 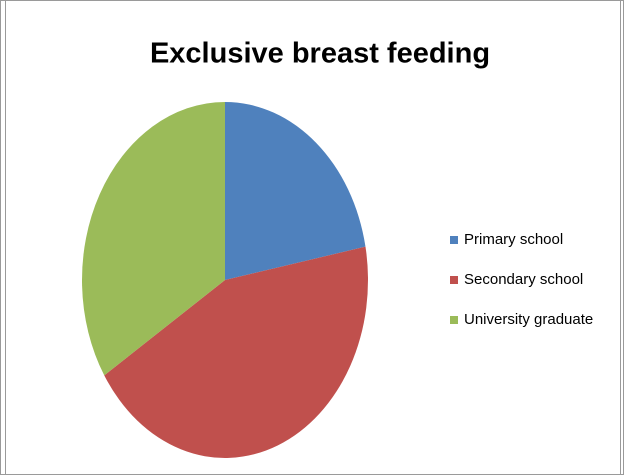 I want to click on chart-title: Exclusive breast feeding, so click(x=320, y=54).